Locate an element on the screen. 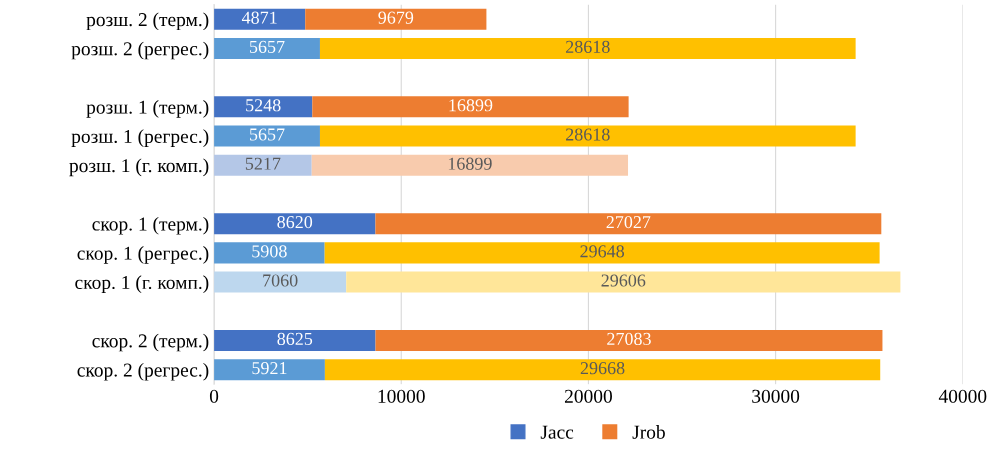  data-label: 5248 is located at coordinates (263, 105).